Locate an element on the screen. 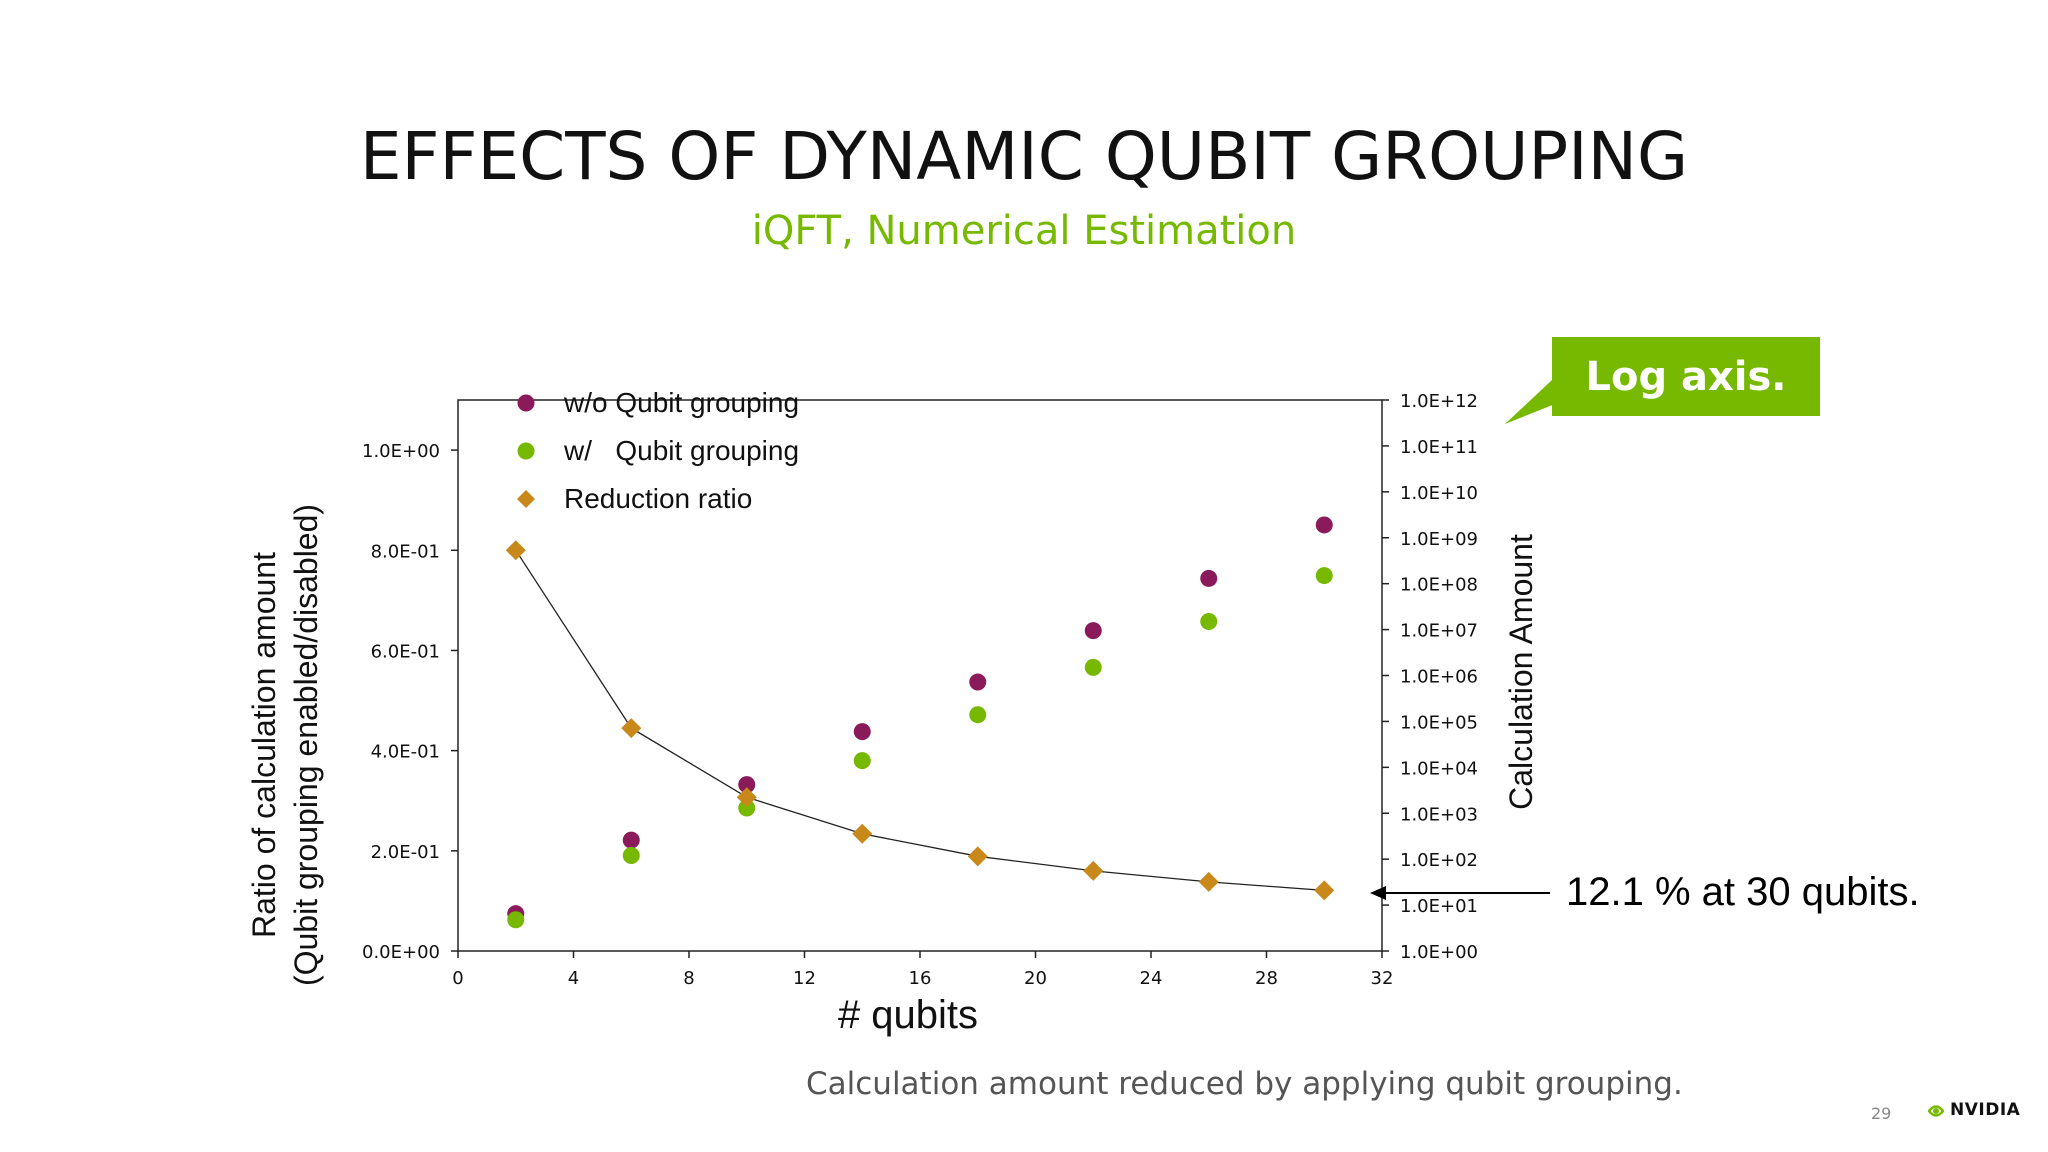 Image resolution: width=2048 pixels, height=1152 pixels. x-tick-label: 16 is located at coordinates (920, 978).